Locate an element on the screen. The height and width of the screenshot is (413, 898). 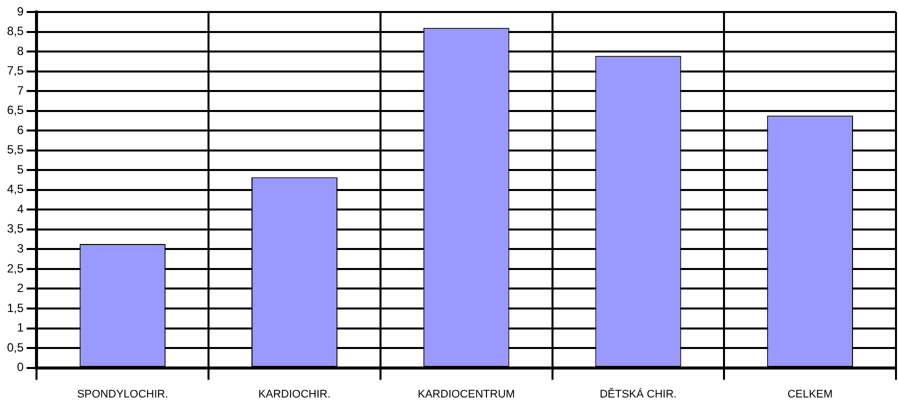
y-tick-label: 4 is located at coordinates (20, 209).